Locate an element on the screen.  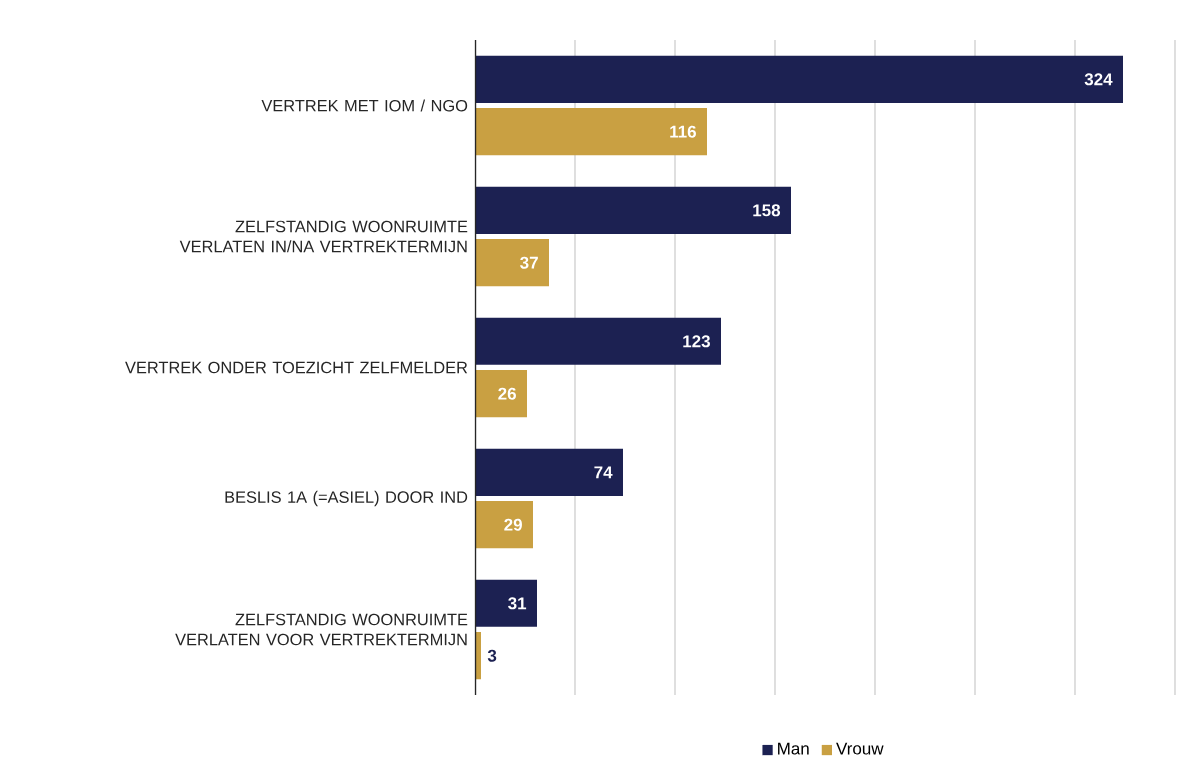
data-label: 324 is located at coordinates (1098, 79).